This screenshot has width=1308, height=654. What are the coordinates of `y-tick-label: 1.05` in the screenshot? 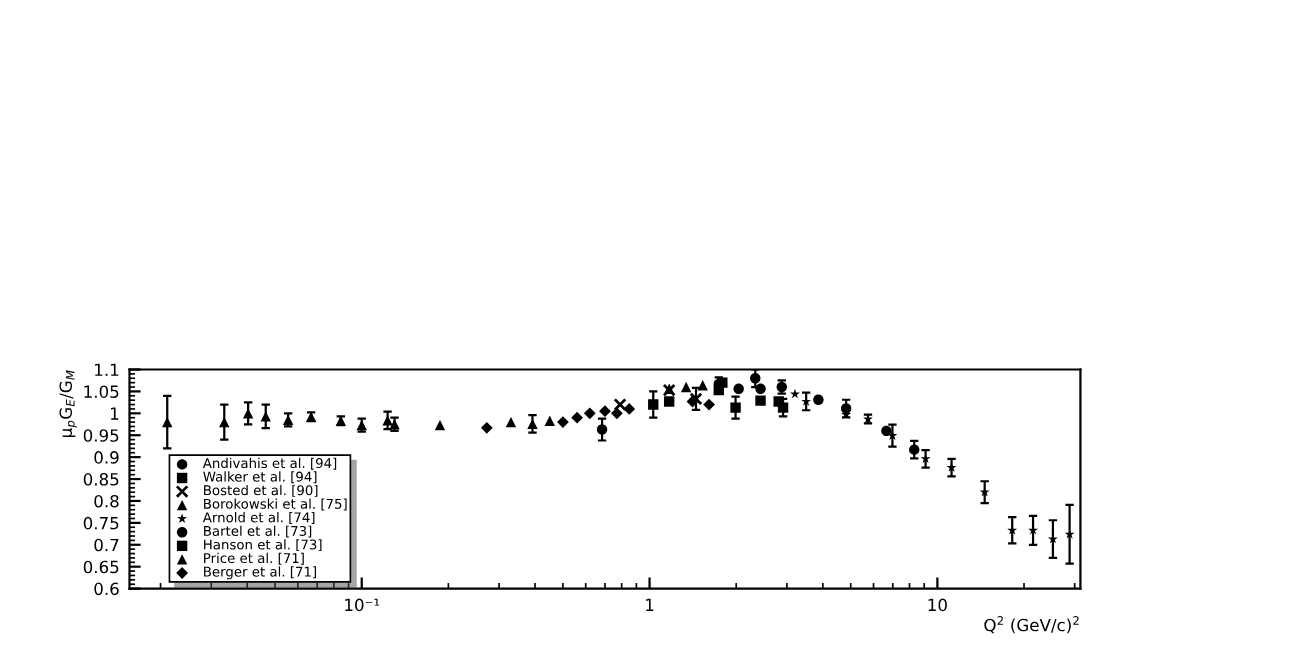 It's located at (101, 391).